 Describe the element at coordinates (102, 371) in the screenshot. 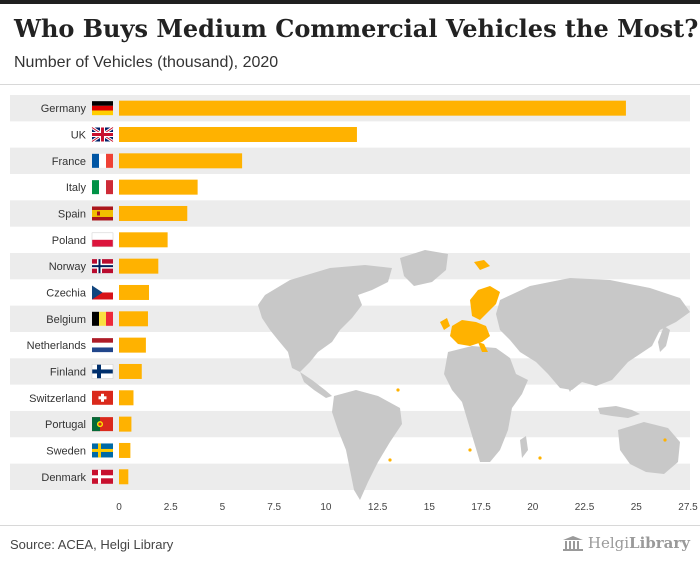

I see `finland-flag-icon` at that location.